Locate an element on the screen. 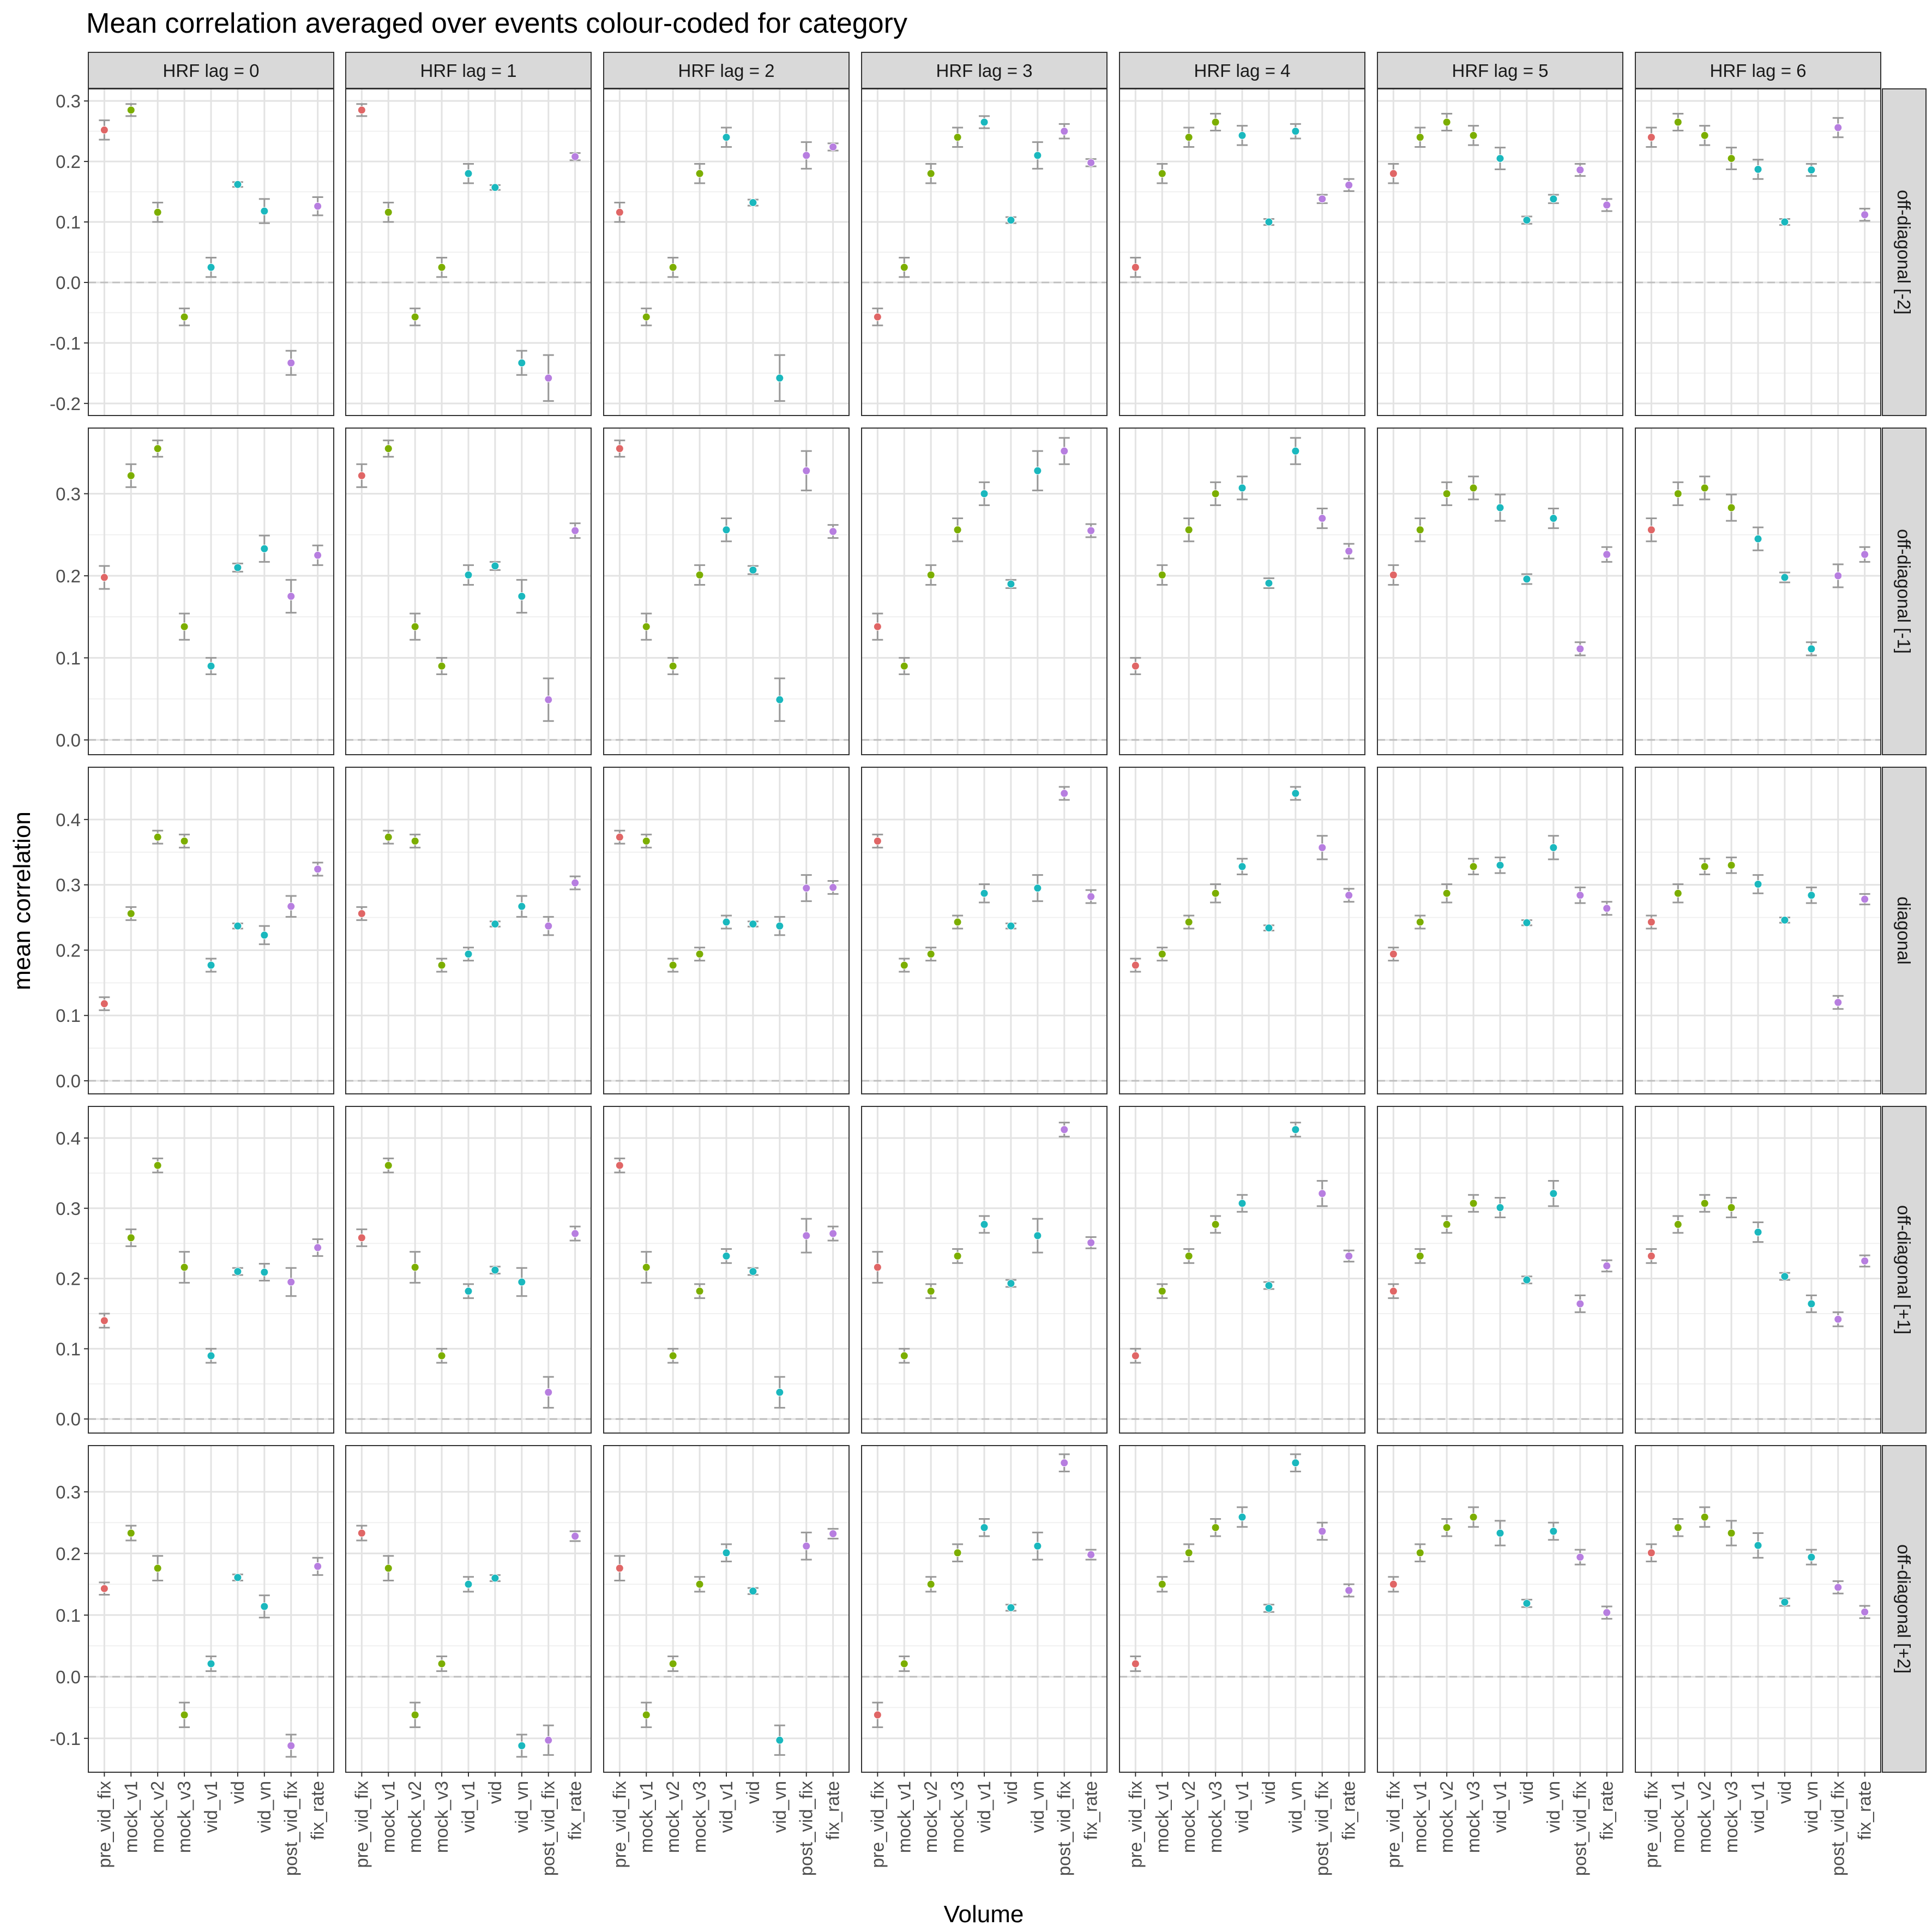 This screenshot has width=1932, height=1932. facet-strip-col-label: HRF lag = 5 is located at coordinates (1500, 71).